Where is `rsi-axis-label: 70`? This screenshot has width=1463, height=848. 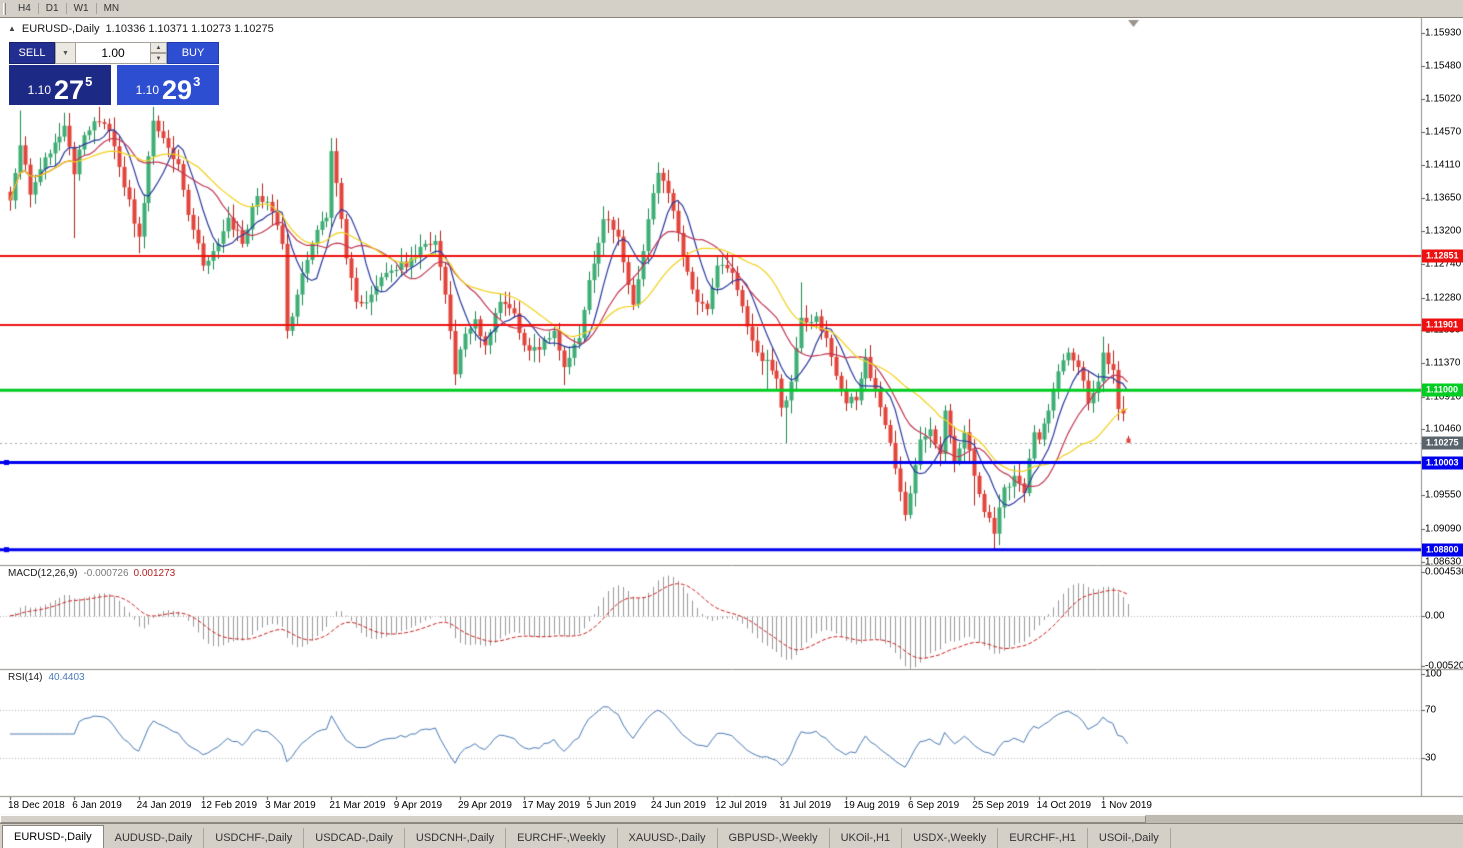 rsi-axis-label: 70 is located at coordinates (1431, 710).